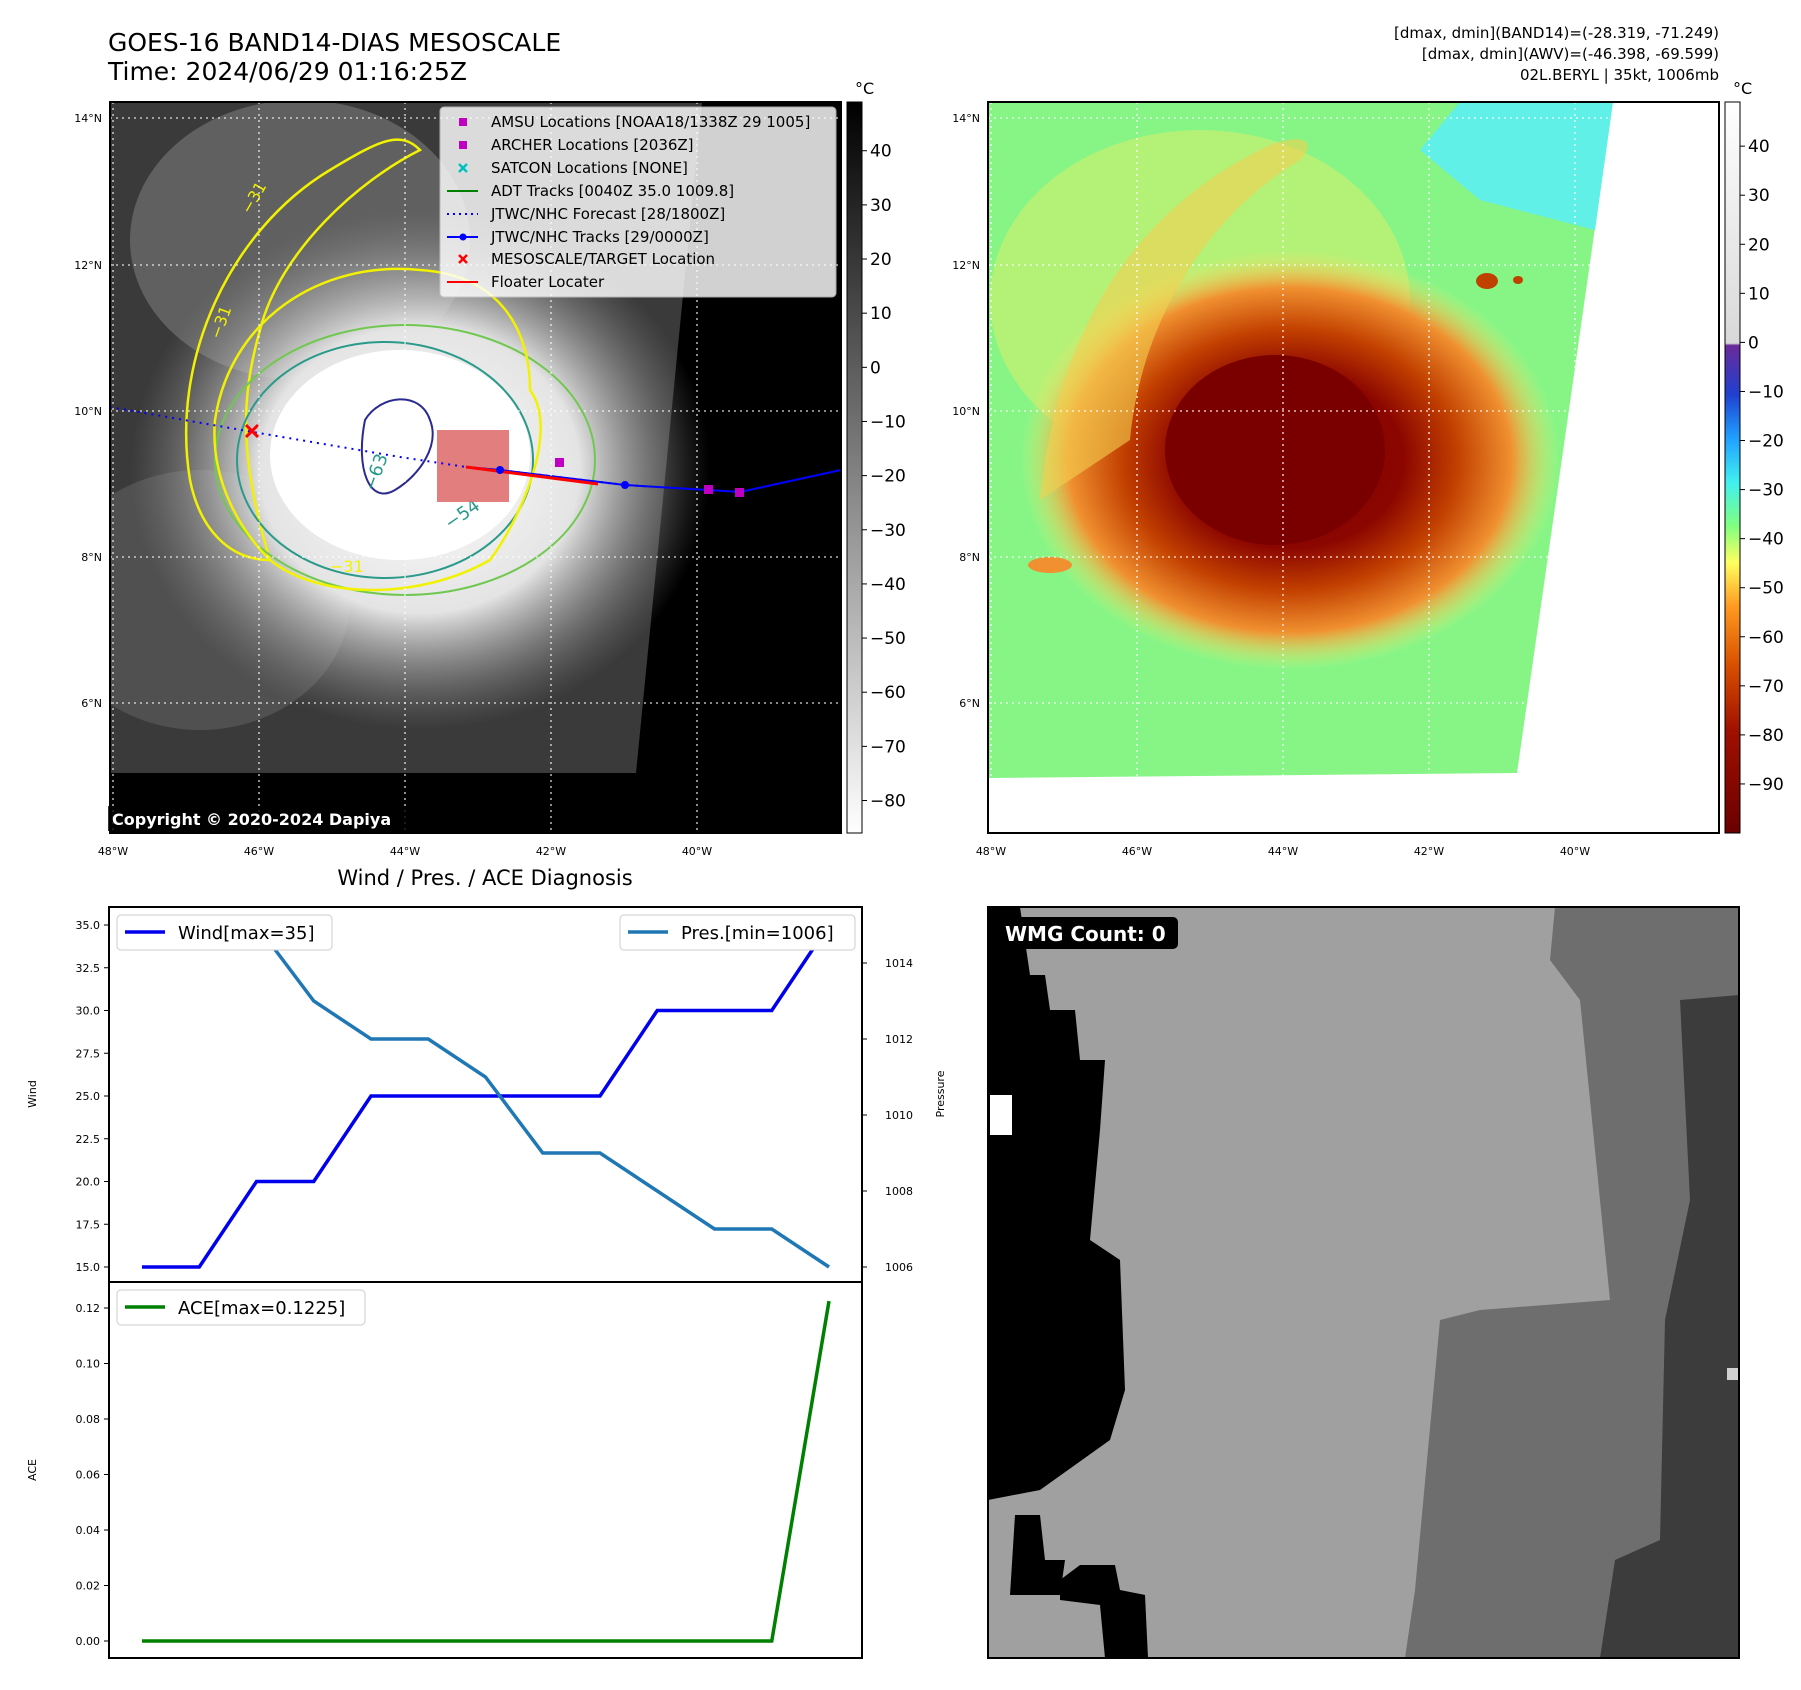 The width and height of the screenshot is (1801, 1690). What do you see at coordinates (88, 925) in the screenshot?
I see `wind-tick-label: 35.0` at bounding box center [88, 925].